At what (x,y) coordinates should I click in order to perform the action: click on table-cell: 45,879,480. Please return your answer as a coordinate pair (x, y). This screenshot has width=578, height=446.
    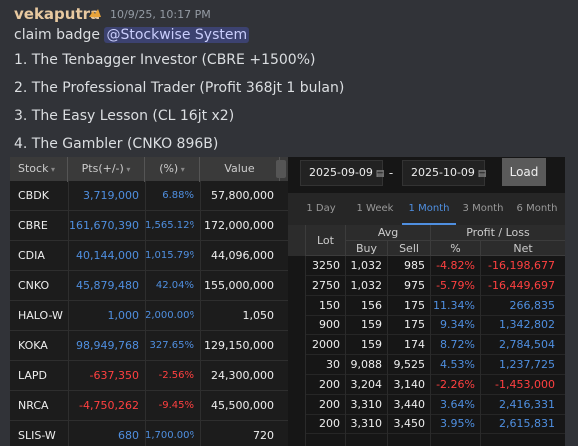
    Looking at the image, I should click on (107, 285).